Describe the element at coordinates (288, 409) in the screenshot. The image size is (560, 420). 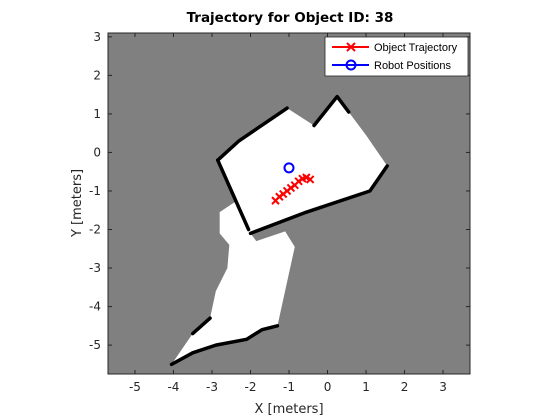
I see `x-axis-label: X [meters]` at that location.